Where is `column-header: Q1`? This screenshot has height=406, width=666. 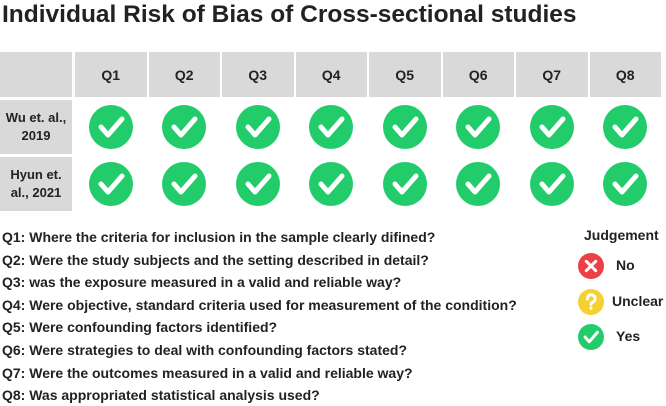 column-header: Q1 is located at coordinates (111, 74).